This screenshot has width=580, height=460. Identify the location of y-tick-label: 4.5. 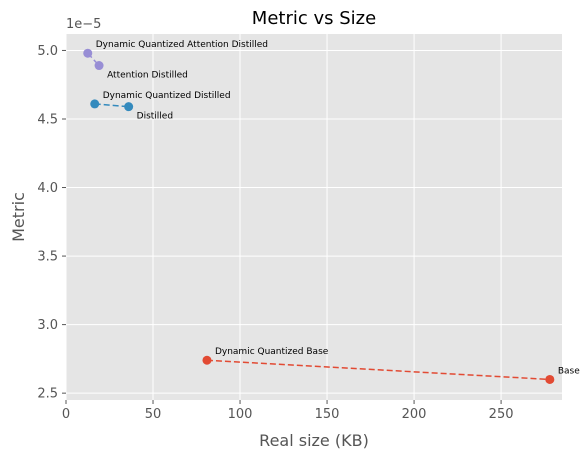
(47, 119).